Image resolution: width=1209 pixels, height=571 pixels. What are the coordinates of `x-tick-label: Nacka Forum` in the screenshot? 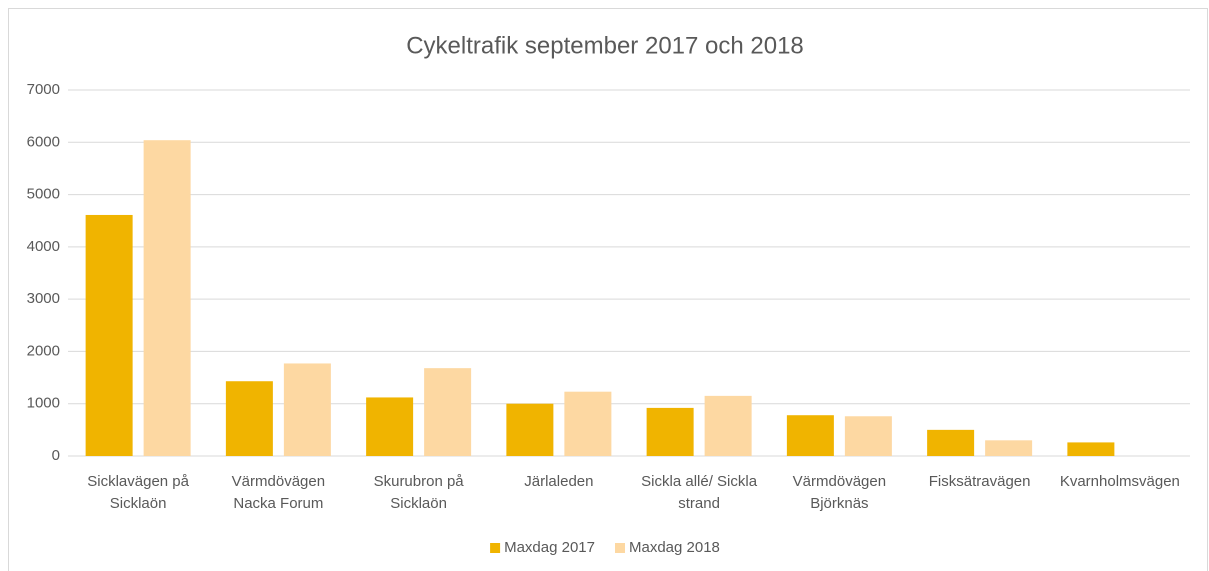 It's located at (278, 503).